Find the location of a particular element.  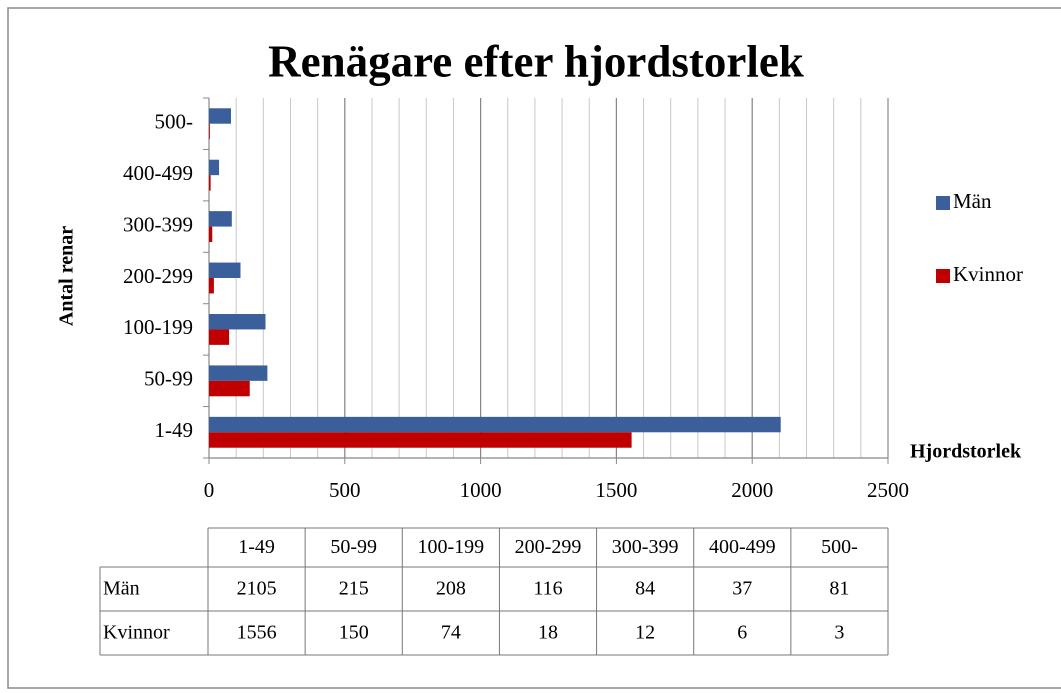

table-cell: 150 is located at coordinates (354, 633).